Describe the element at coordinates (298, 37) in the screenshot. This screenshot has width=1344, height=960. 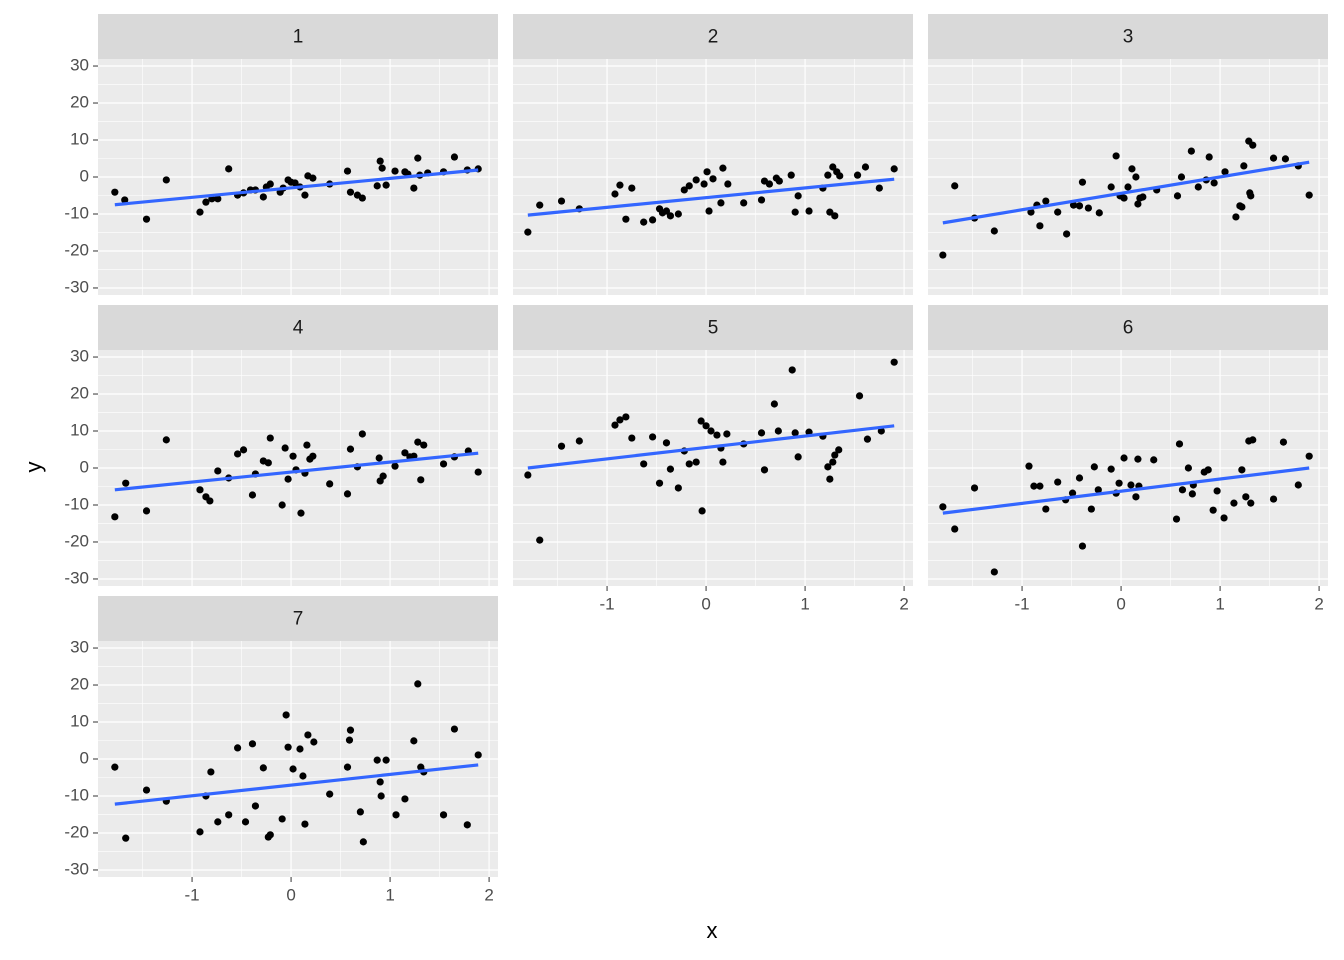
I see `strip-label: 1` at that location.